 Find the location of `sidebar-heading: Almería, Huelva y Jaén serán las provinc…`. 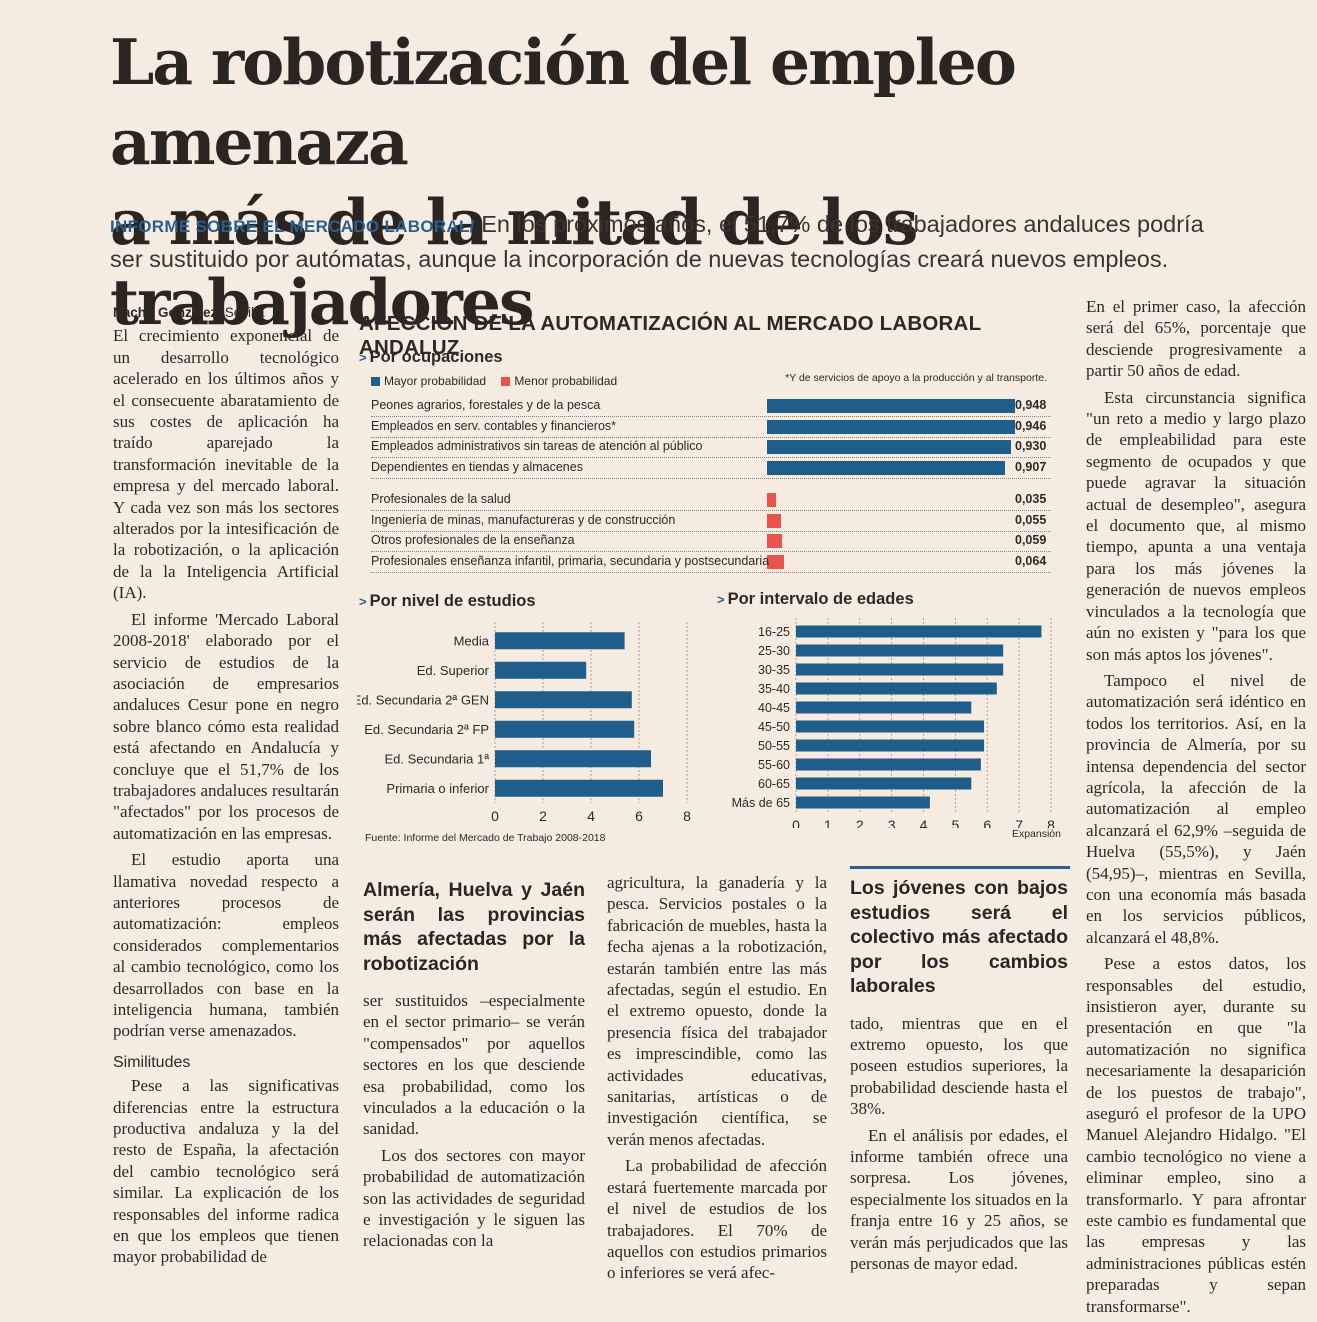

sidebar-heading: Almería, Huelva y Jaén serán las provinc… is located at coordinates (474, 927).